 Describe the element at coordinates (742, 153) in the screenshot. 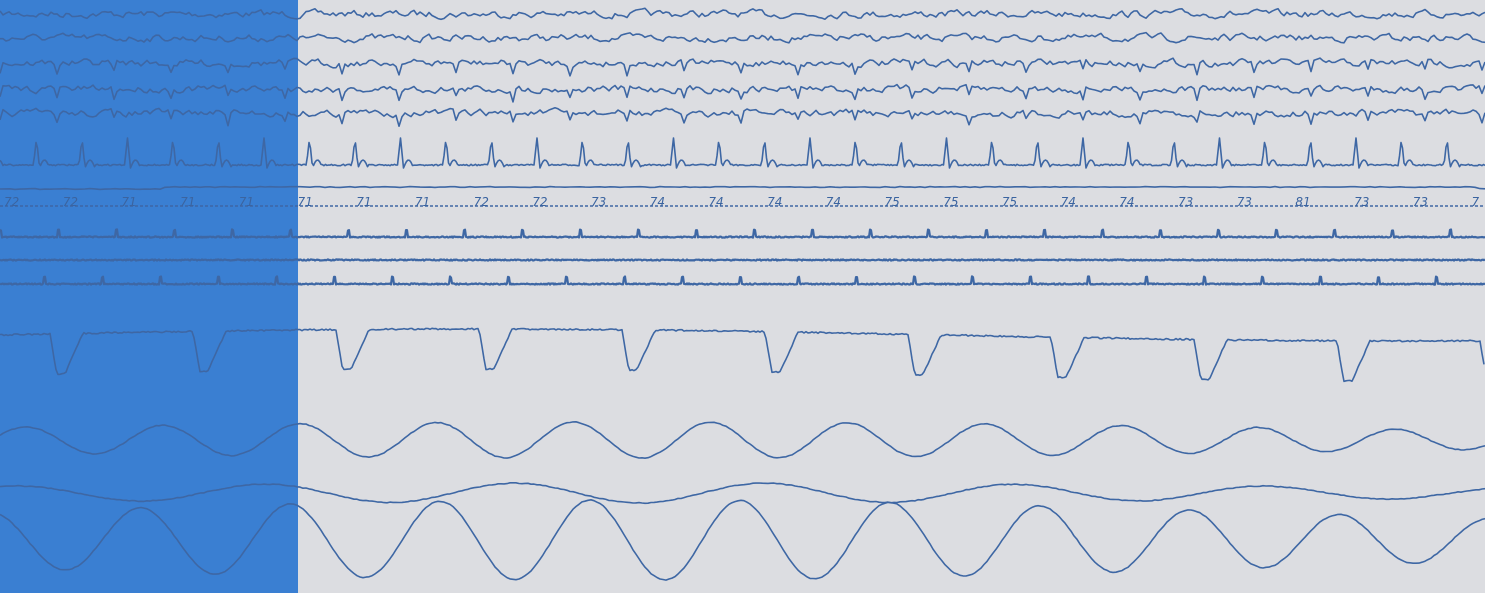

I see `ecg-trace` at that location.